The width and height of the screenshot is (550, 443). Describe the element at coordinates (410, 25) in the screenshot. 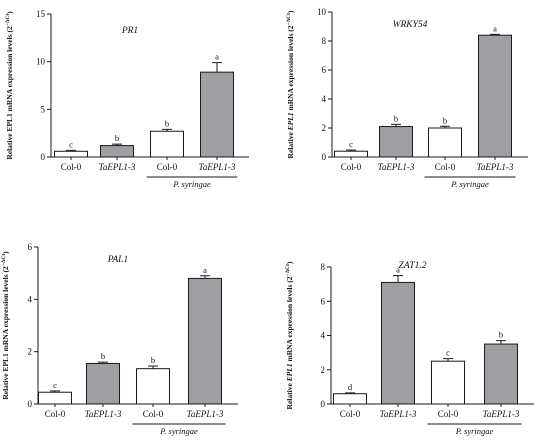

I see `chart-title: WRKY54` at that location.